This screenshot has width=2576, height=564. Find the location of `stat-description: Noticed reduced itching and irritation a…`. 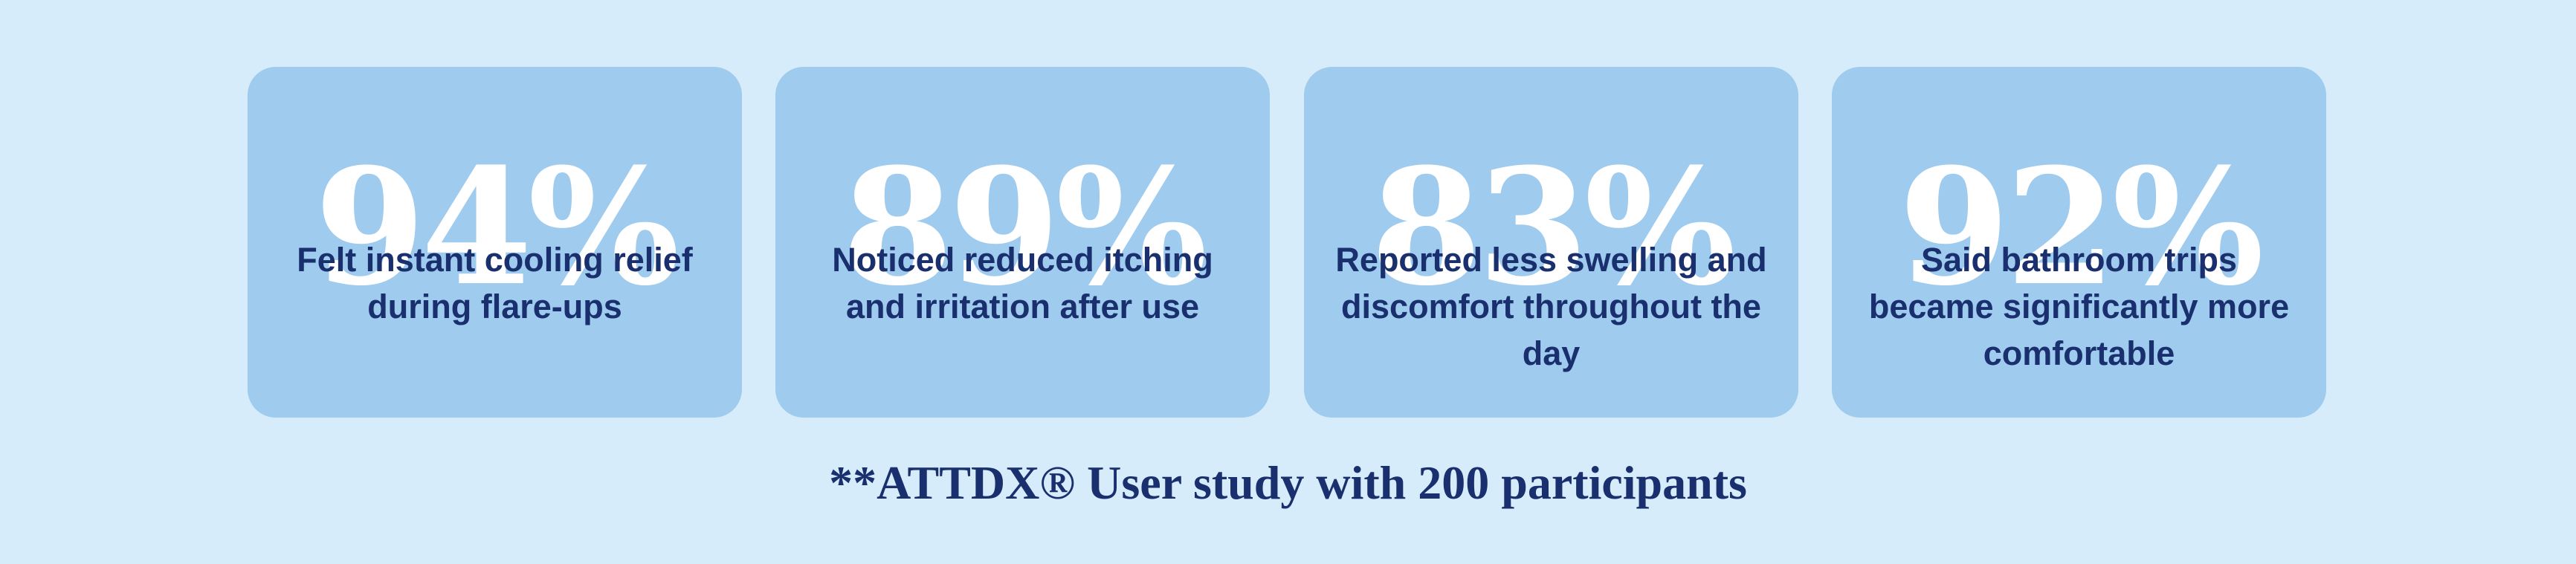

stat-description: Noticed reduced itching and irritation a… is located at coordinates (1022, 283).